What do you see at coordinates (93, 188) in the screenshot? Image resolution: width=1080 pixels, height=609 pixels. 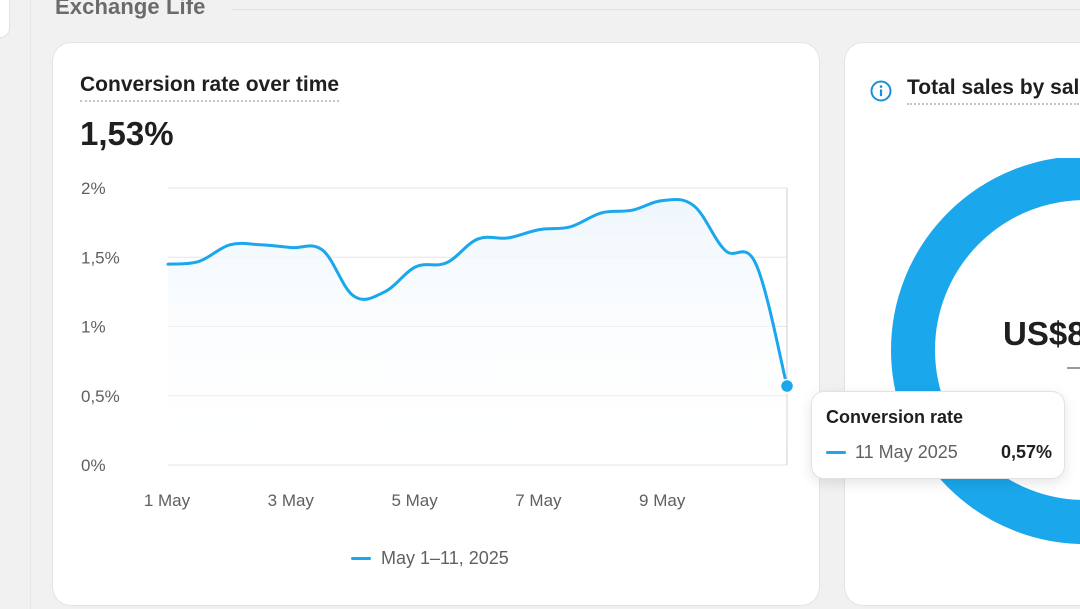 I see `y-tick-label: 2%` at bounding box center [93, 188].